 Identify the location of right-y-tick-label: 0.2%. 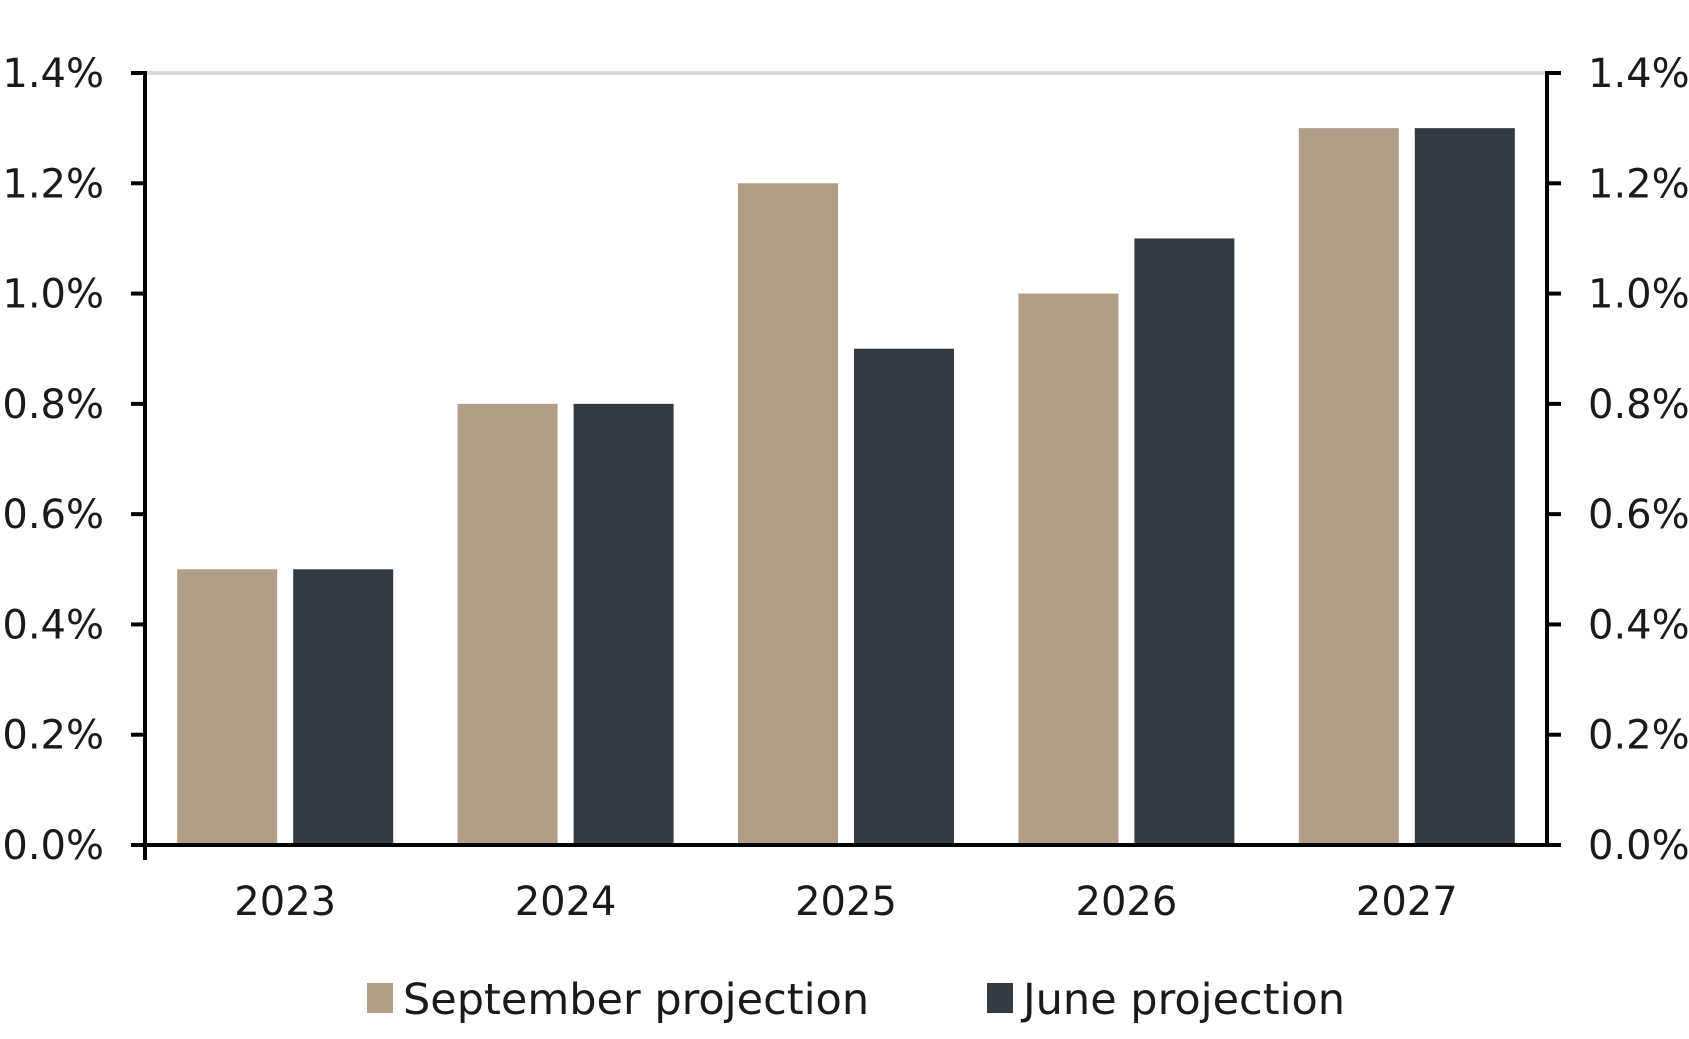
(1638, 736).